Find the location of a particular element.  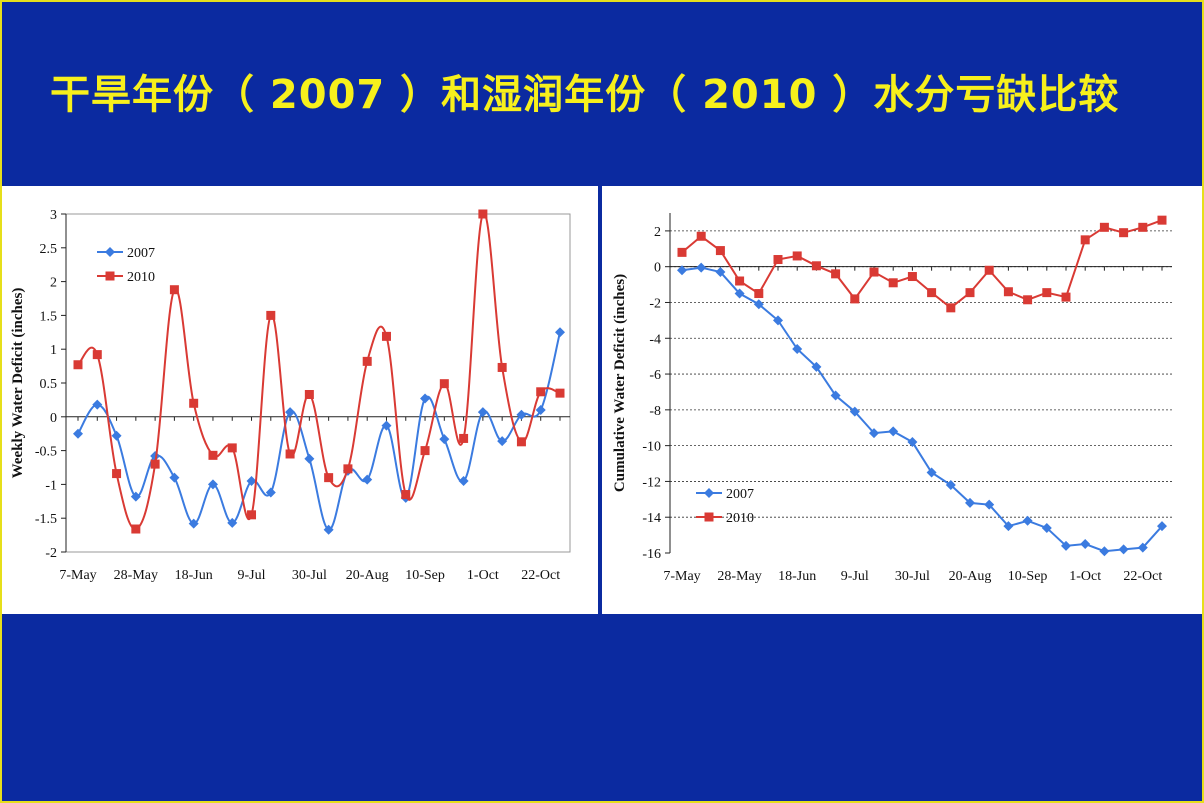

slide-title: 干旱年份（ 2007 ）和湿润年份（ 2010 ）水分亏缺比较 is located at coordinates (585, 95).